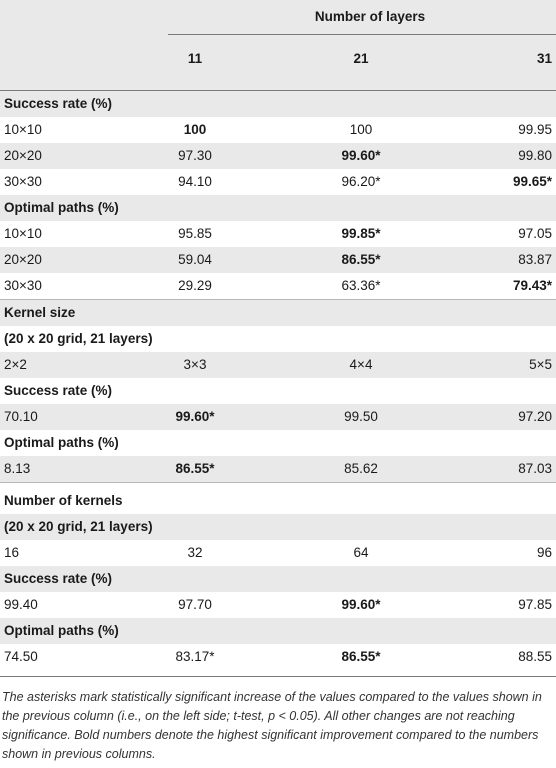 This screenshot has width=556, height=768. What do you see at coordinates (532, 285) in the screenshot?
I see `table-cell: 79.43*` at bounding box center [532, 285].